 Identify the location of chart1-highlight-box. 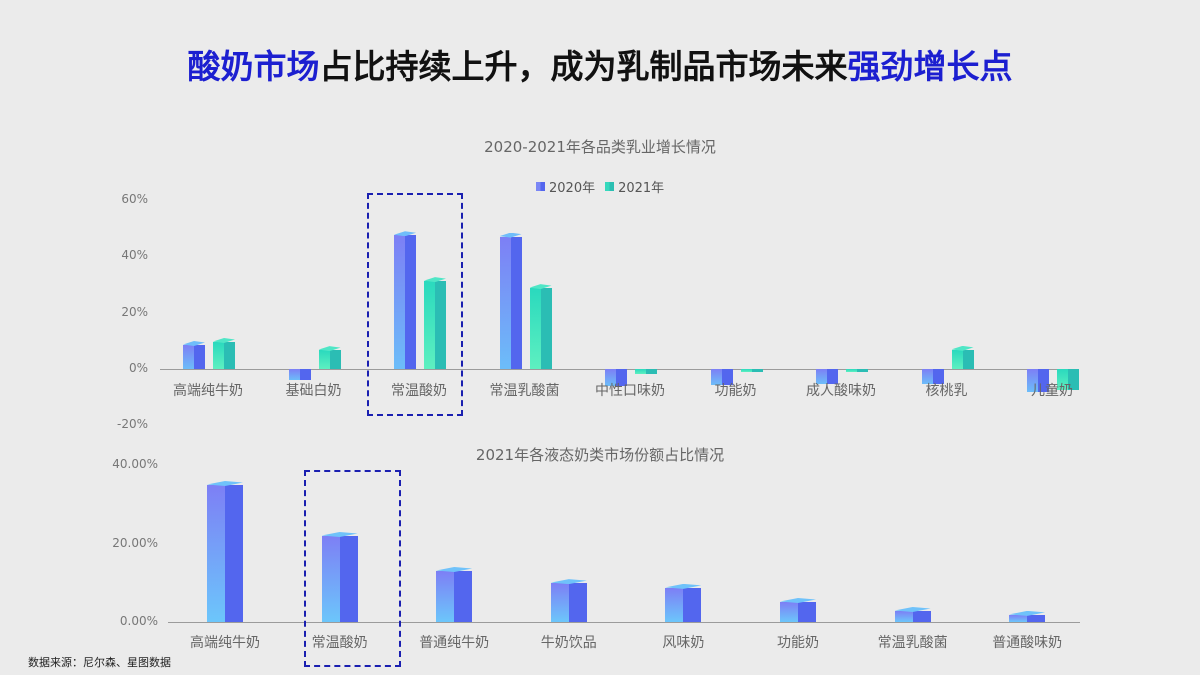
(415, 304).